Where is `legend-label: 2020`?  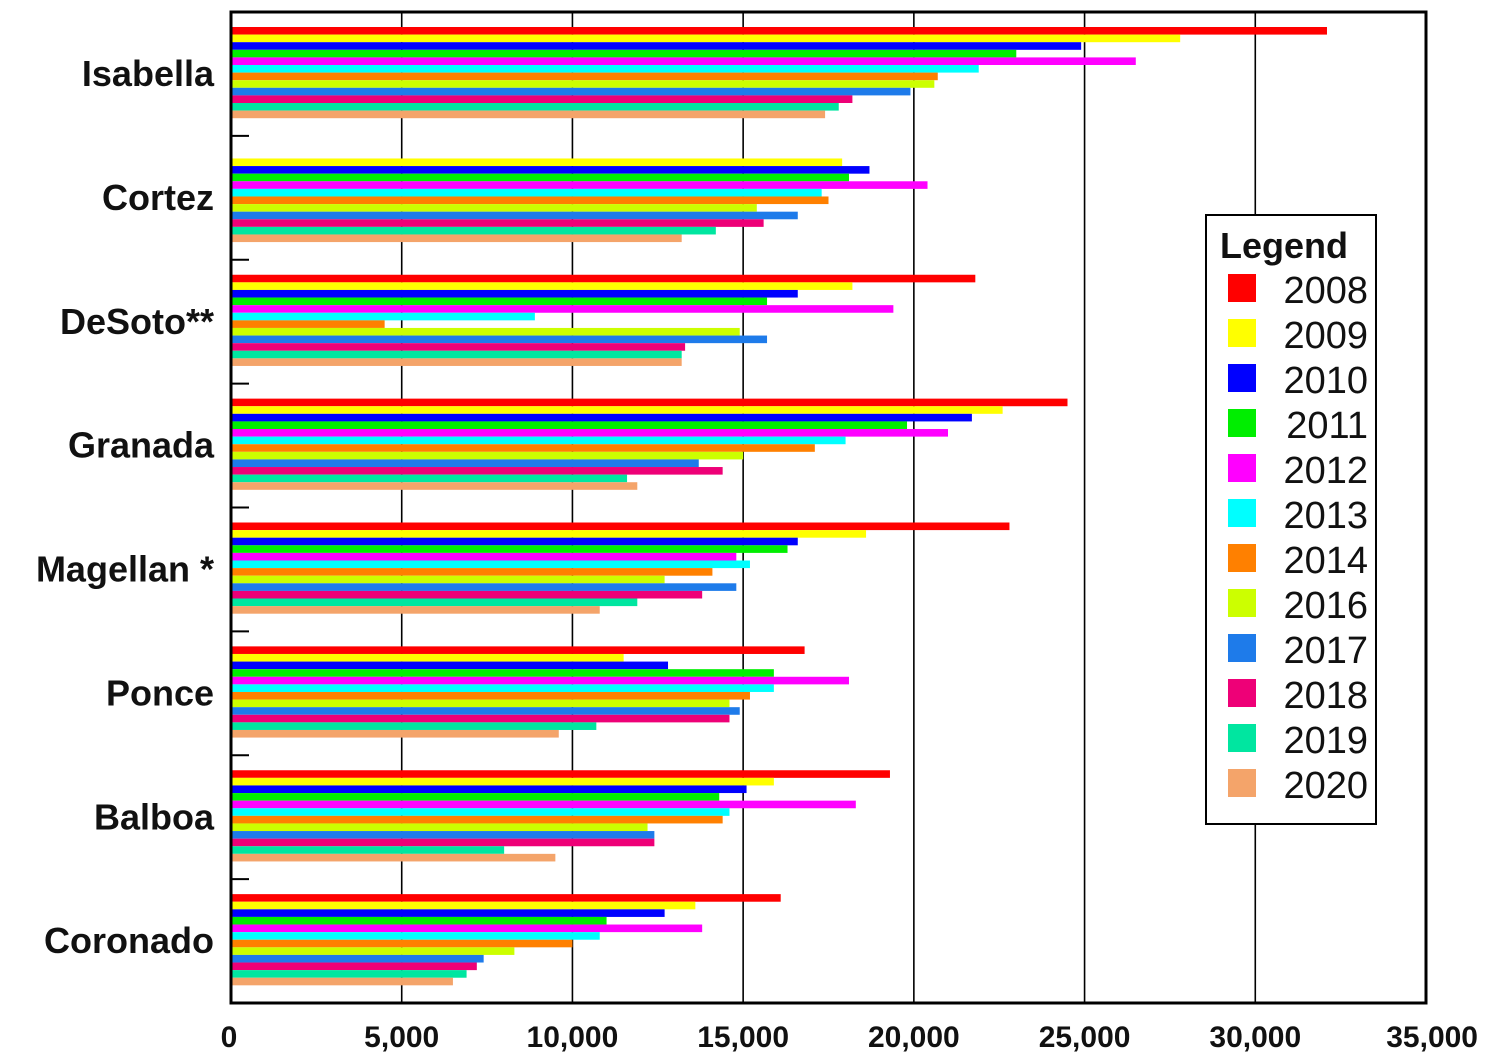 legend-label: 2020 is located at coordinates (1325, 786).